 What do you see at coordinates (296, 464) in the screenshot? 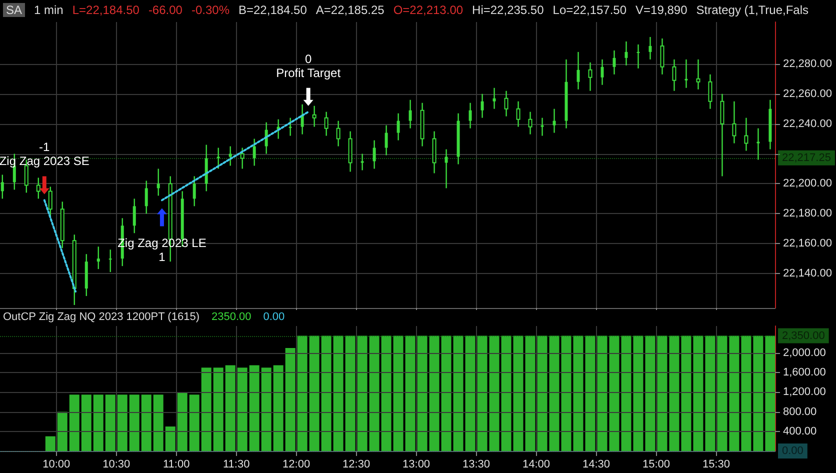
I see `x-tick-label: 12:00` at bounding box center [296, 464].